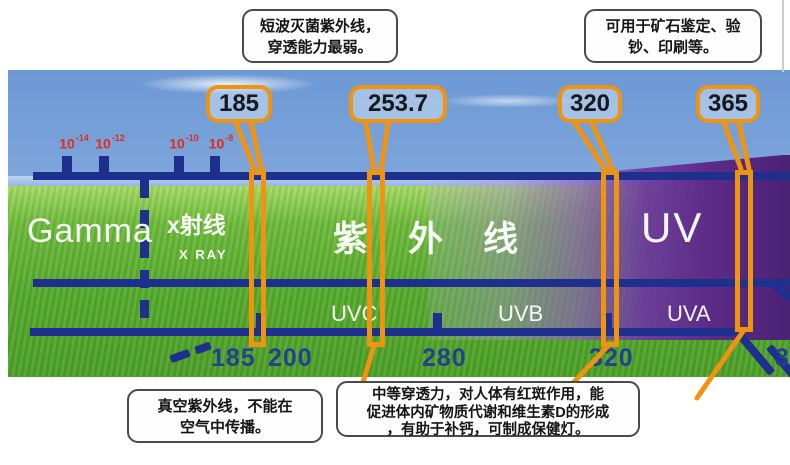 Image resolution: width=790 pixels, height=465 pixels. Describe the element at coordinates (239, 104) in the screenshot. I see `wavelength-plate-185: 185` at that location.